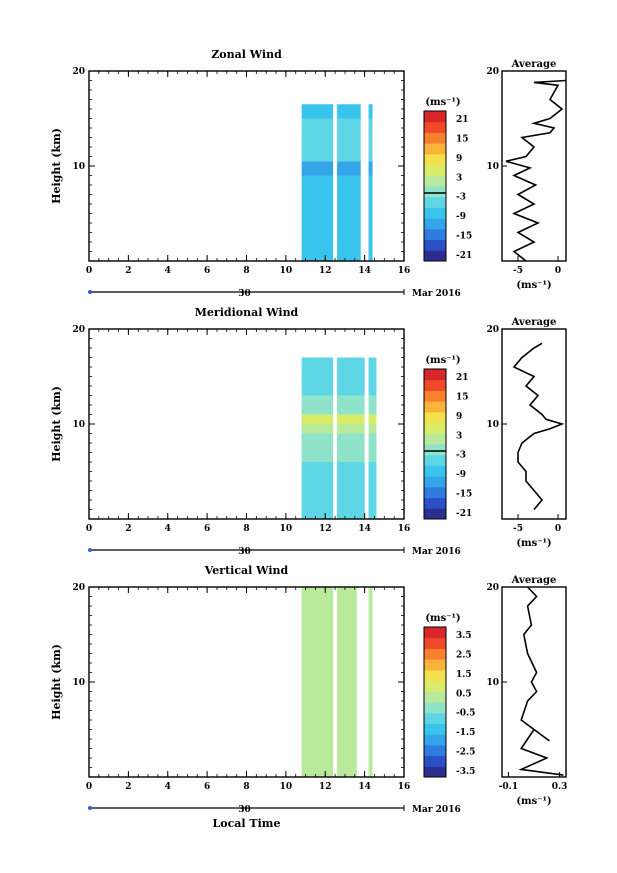 This screenshot has height=873, width=617. Describe the element at coordinates (78, 588) in the screenshot. I see `y-tick-label: 20` at that location.